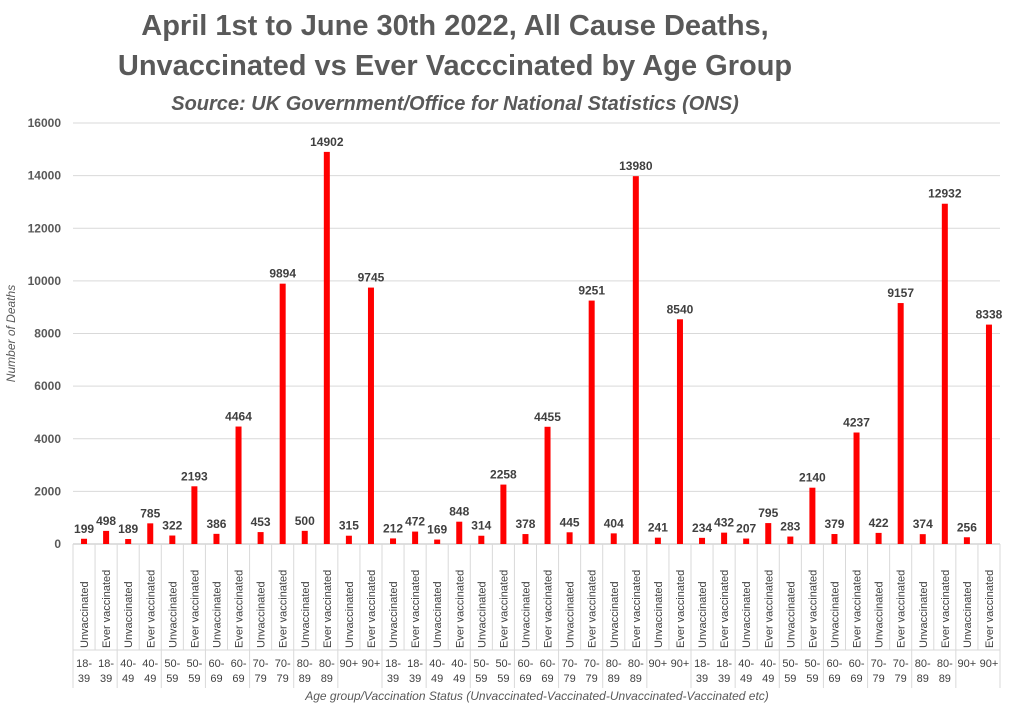 The image size is (1024, 707). Describe the element at coordinates (768, 513) in the screenshot. I see `data-label: 795` at that location.